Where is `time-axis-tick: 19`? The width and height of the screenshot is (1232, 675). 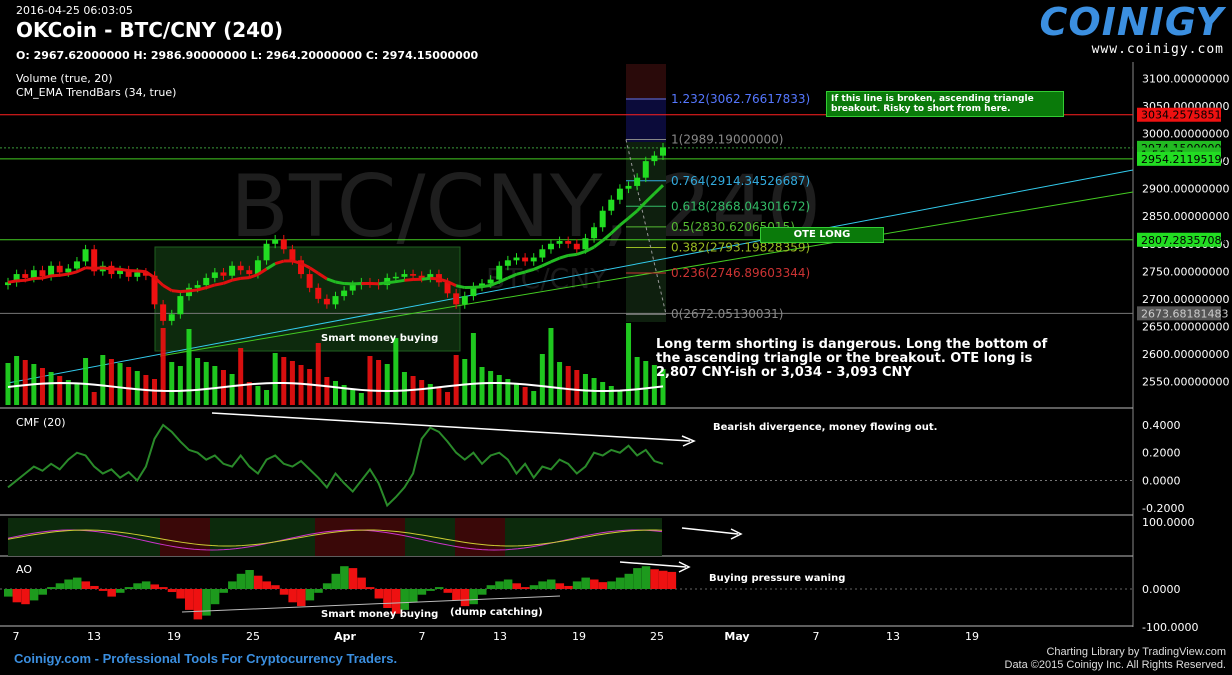 time-axis-tick: 19 is located at coordinates (579, 636).